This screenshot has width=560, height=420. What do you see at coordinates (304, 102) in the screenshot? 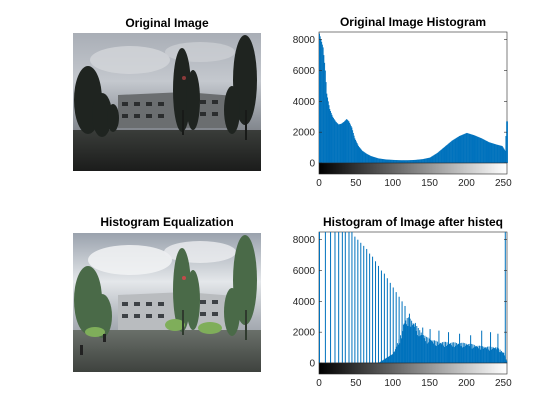
I see `y-tick-label: 4000` at bounding box center [304, 102].